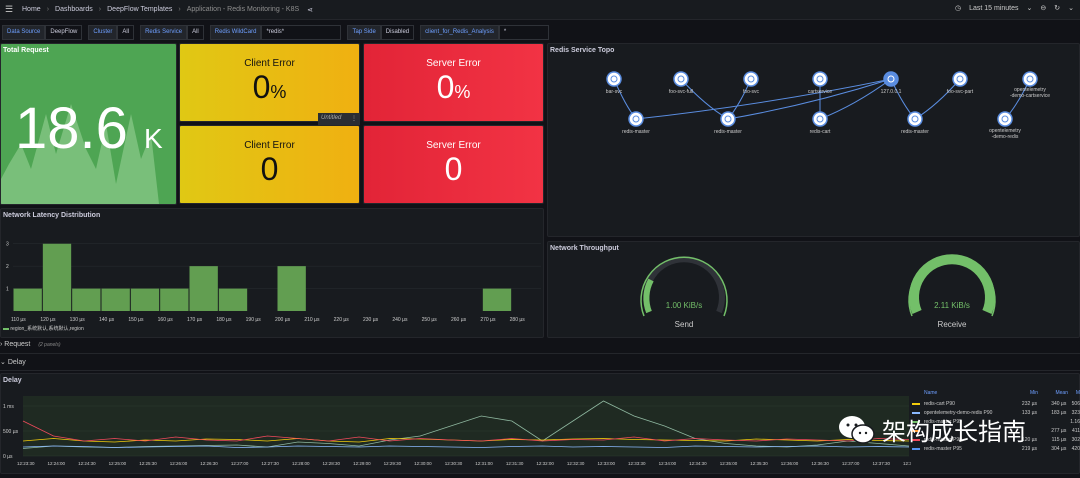 This screenshot has height=478, width=1080. Describe the element at coordinates (71, 128) in the screenshot. I see `total-number: 18.6` at that location.